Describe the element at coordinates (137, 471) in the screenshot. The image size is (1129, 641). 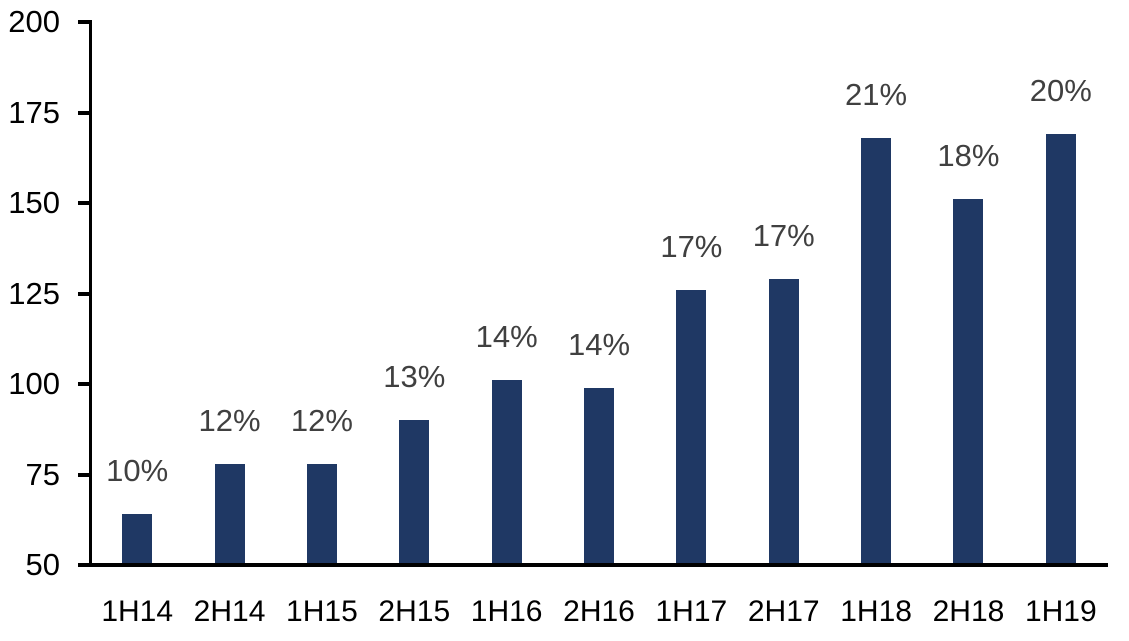
I see `bar-value-label: 10%` at that location.